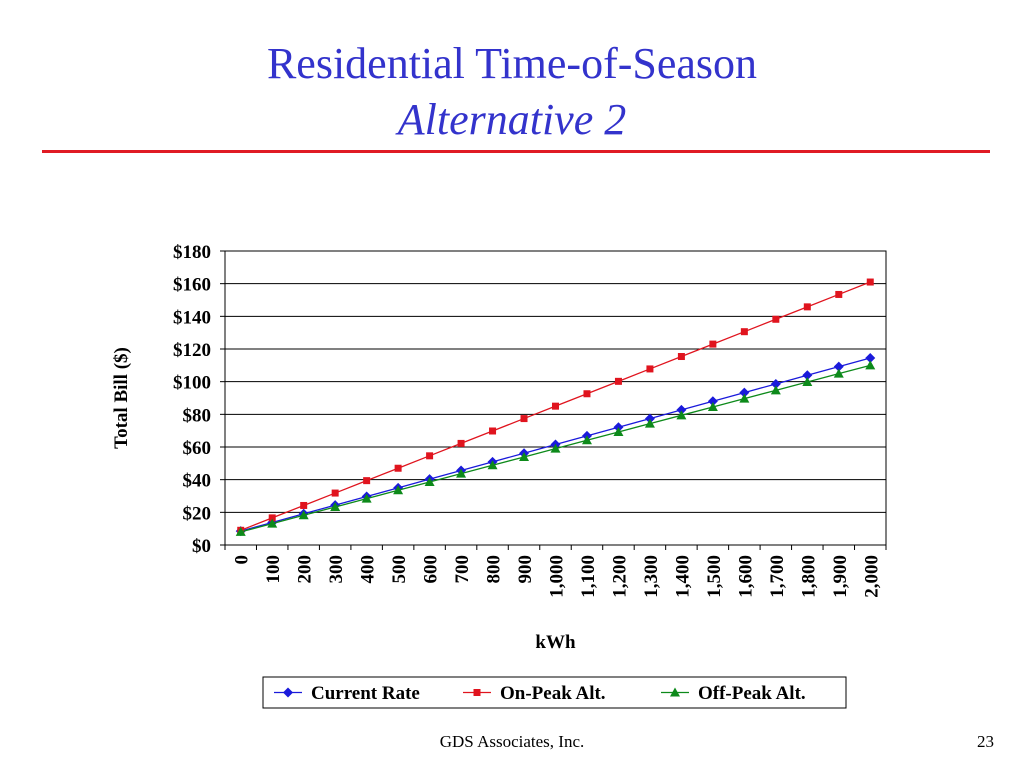 Image resolution: width=1024 pixels, height=768 pixels. What do you see at coordinates (777, 576) in the screenshot?
I see `x-tick-label: 1,700` at bounding box center [777, 576].